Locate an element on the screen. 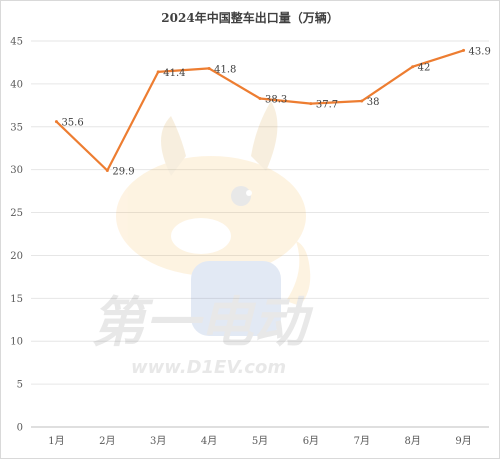 The image size is (500, 459). y-tick-label: 0 is located at coordinates (20, 428).